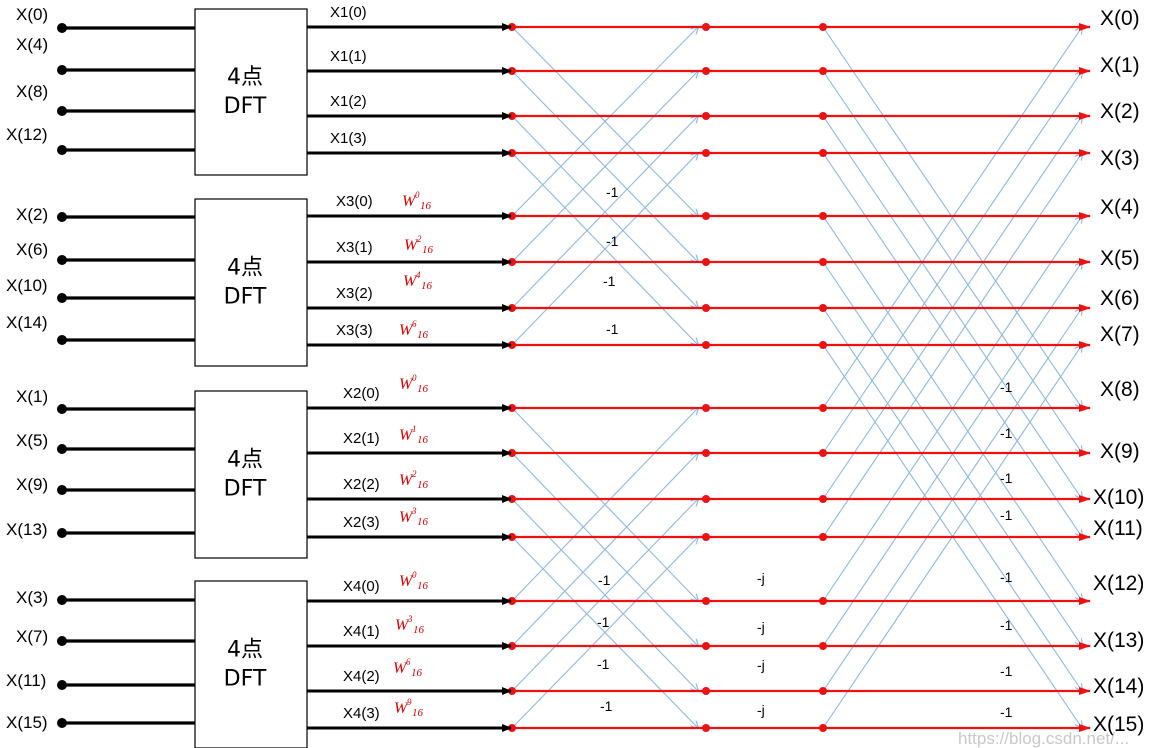 Image resolution: width=1164 pixels, height=748 pixels. What do you see at coordinates (32, 636) in the screenshot?
I see `input-label: X(7)` at bounding box center [32, 636].